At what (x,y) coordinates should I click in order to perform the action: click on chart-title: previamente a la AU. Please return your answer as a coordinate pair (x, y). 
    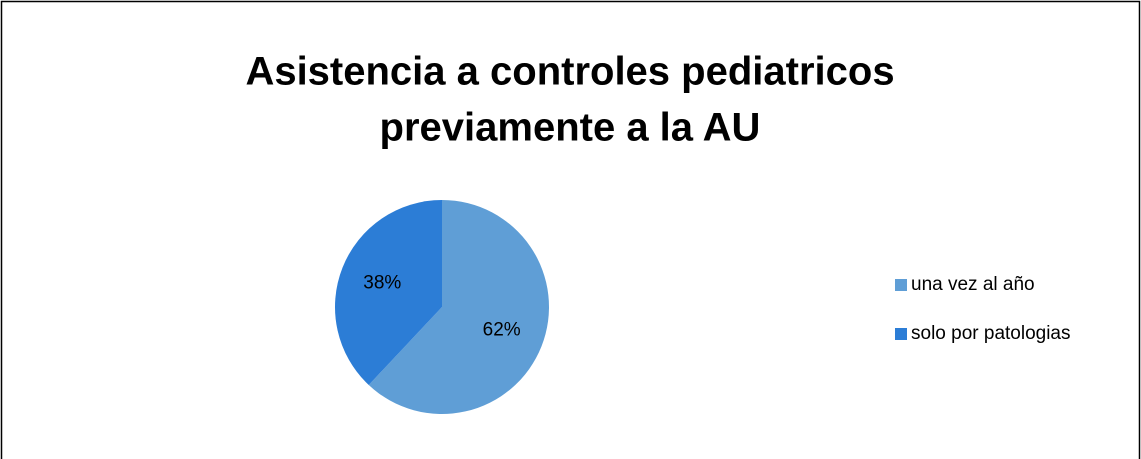
    Looking at the image, I should click on (570, 128).